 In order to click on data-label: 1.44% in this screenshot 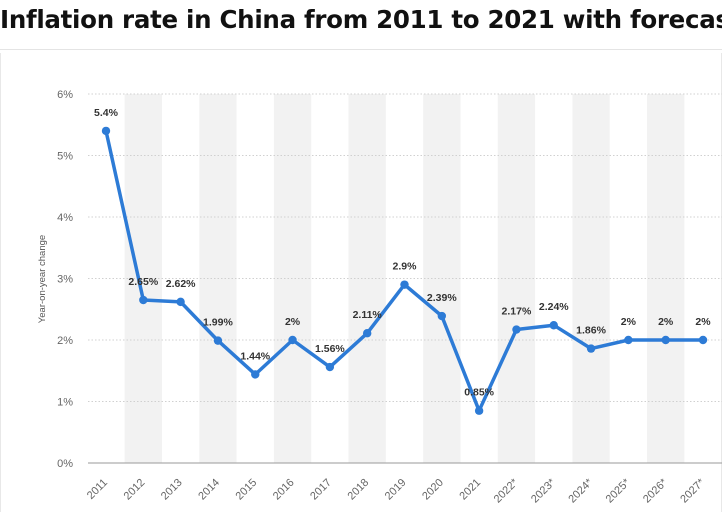, I will do `click(255, 356)`.